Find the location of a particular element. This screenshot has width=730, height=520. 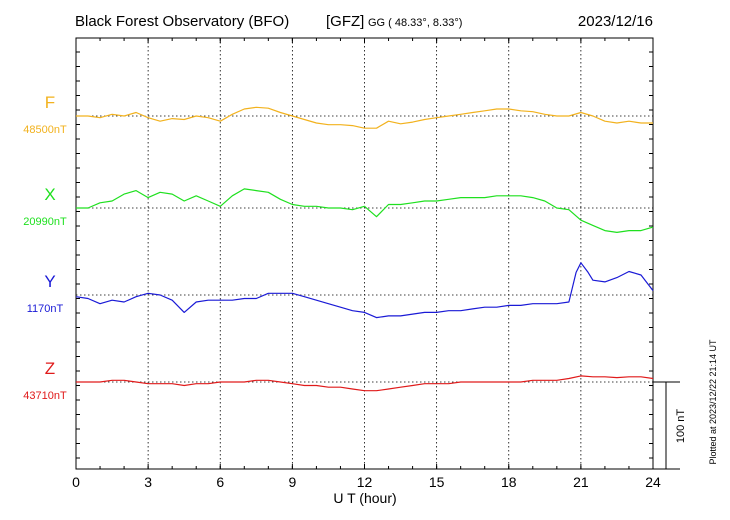

series-line-x is located at coordinates (365, 210).